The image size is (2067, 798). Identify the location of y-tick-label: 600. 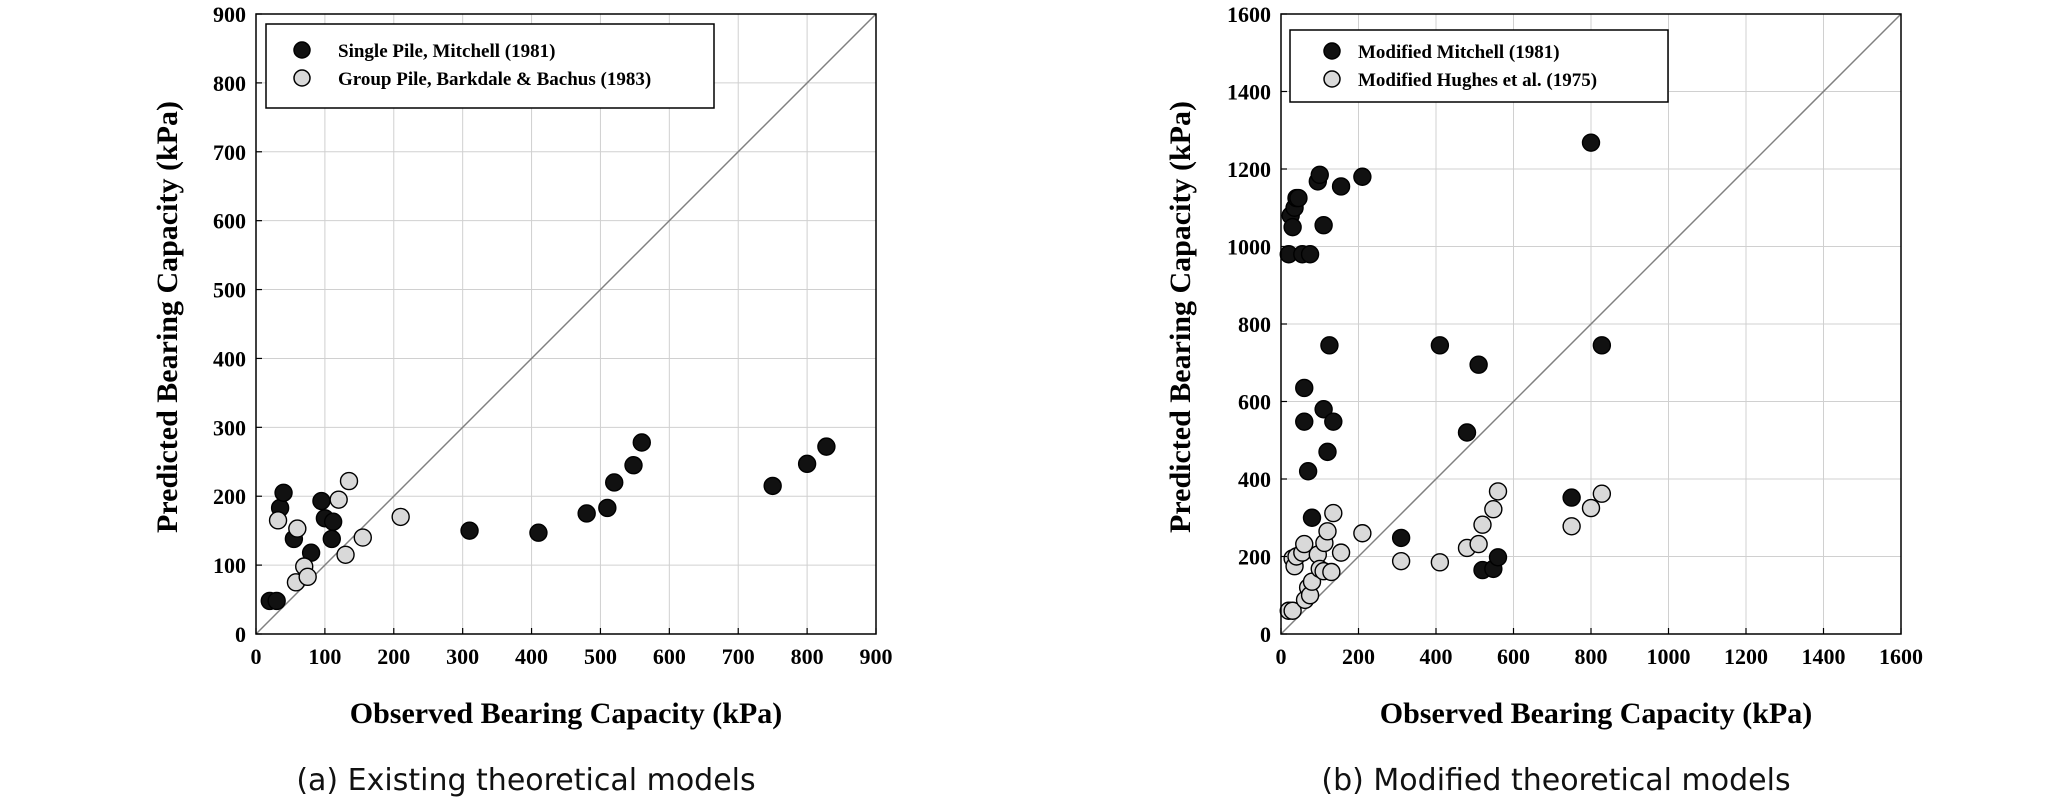
(229, 221).